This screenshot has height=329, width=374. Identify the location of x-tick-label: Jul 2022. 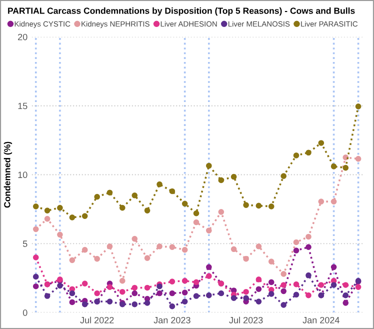
(97, 320).